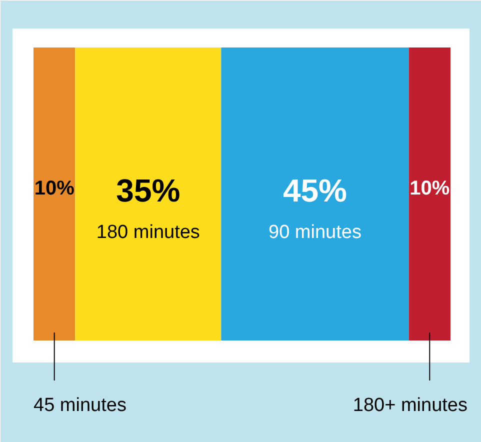  What do you see at coordinates (314, 190) in the screenshot?
I see `data-label: 45%` at bounding box center [314, 190].